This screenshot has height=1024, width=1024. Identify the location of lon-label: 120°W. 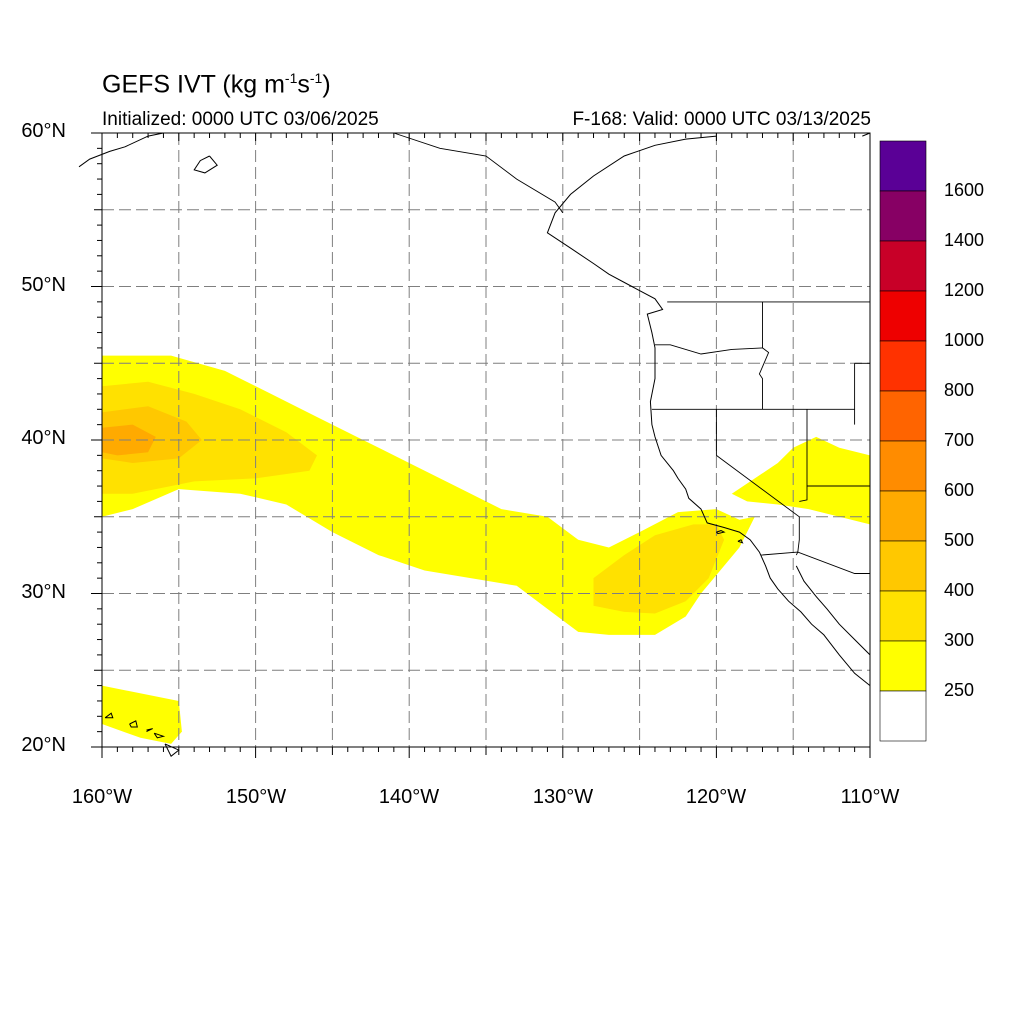
(716, 797).